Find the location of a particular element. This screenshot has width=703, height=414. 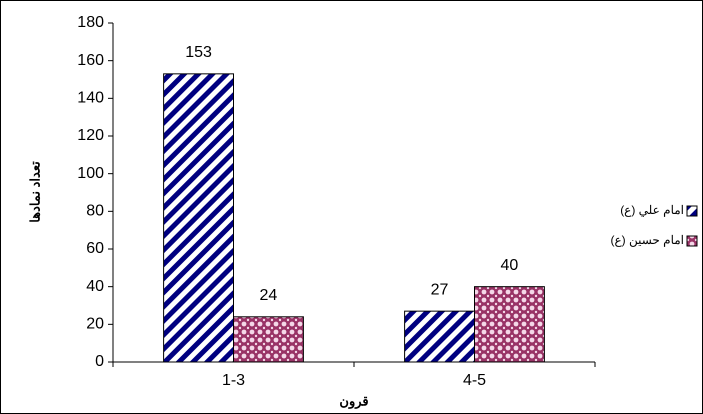

data-label: 40 is located at coordinates (510, 265).